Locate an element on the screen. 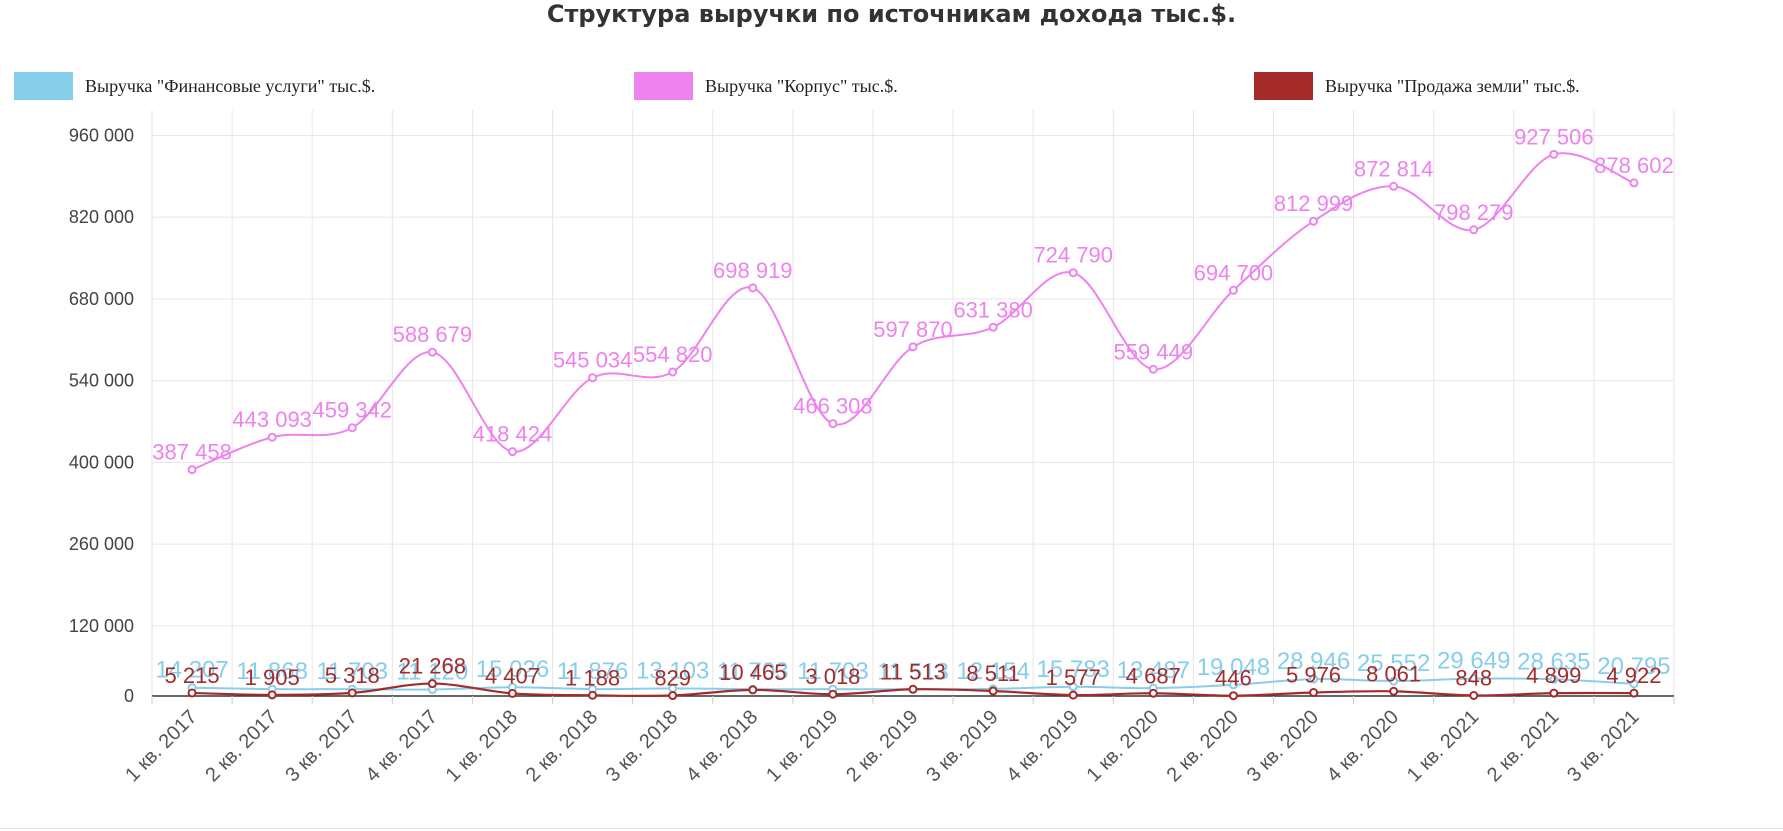 The width and height of the screenshot is (1783, 831). x-tick-label: 1 кв. 2019 is located at coordinates (802, 746).